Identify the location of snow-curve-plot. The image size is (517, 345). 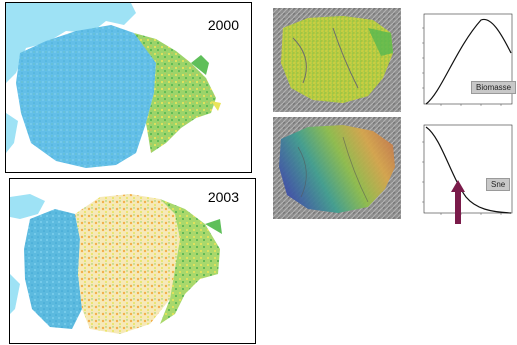
(467, 169).